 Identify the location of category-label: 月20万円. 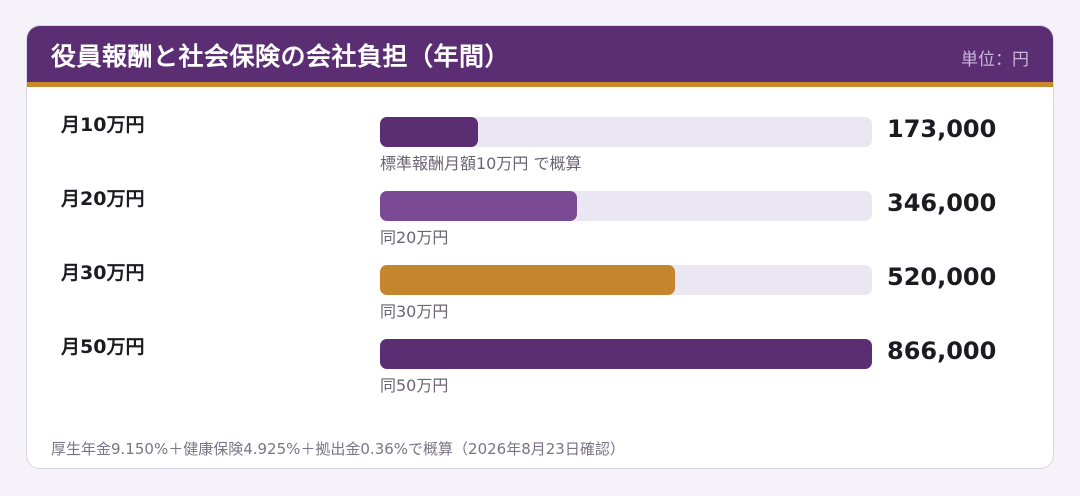
(103, 199).